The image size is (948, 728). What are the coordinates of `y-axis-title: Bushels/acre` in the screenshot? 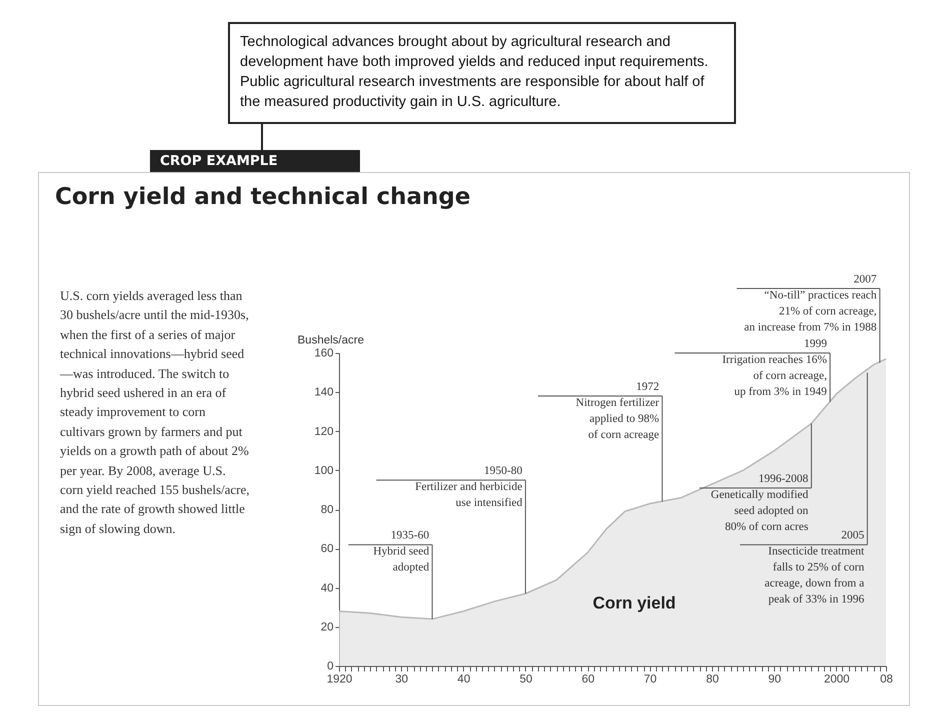 It's located at (331, 340).